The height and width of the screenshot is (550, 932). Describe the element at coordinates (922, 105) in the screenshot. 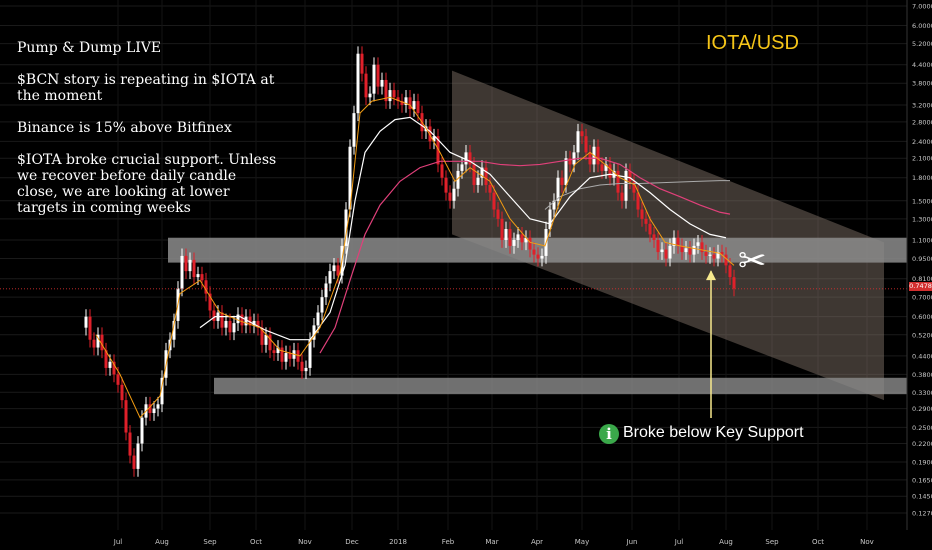

I see `price-tick-label: 3.2000` at that location.